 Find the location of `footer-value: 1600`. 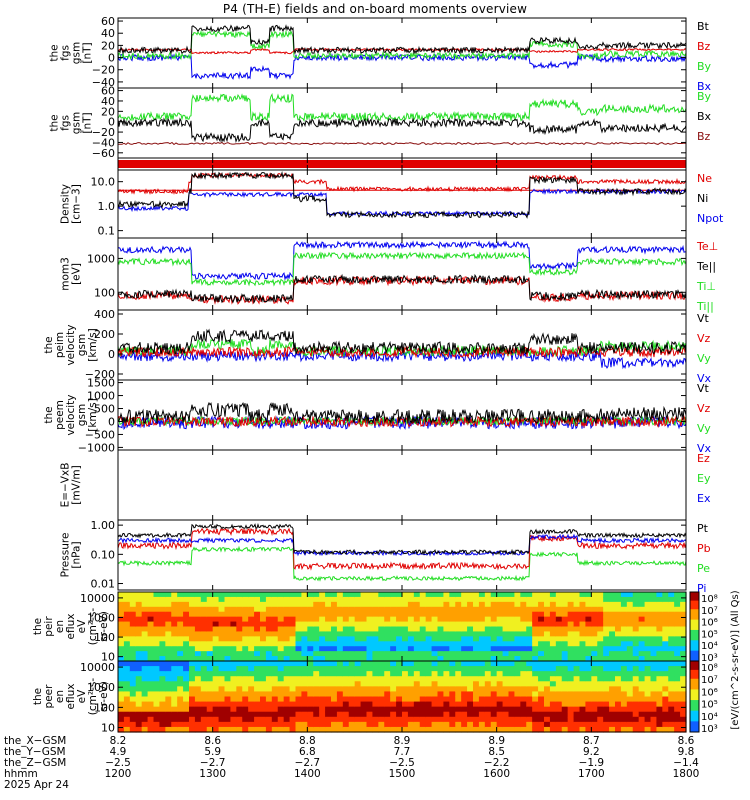

footer-value: 1600 is located at coordinates (496, 774).